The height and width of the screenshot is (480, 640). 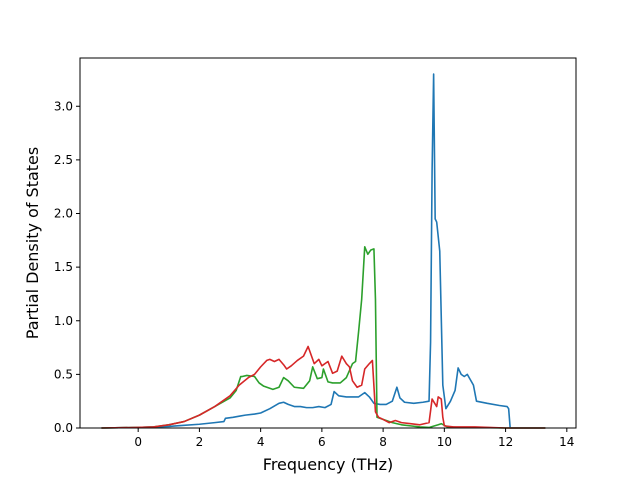 What do you see at coordinates (444, 442) in the screenshot?
I see `x-tick-label: 10` at bounding box center [444, 442].